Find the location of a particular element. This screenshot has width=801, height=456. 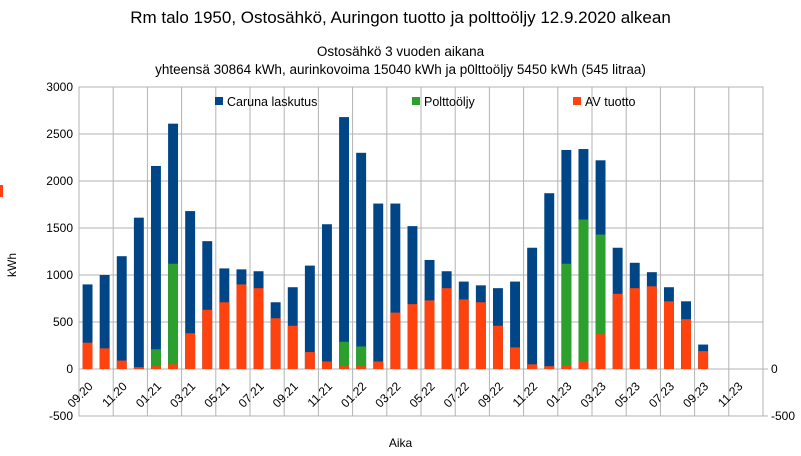

y-tick-label: 2000 is located at coordinates (59, 181).